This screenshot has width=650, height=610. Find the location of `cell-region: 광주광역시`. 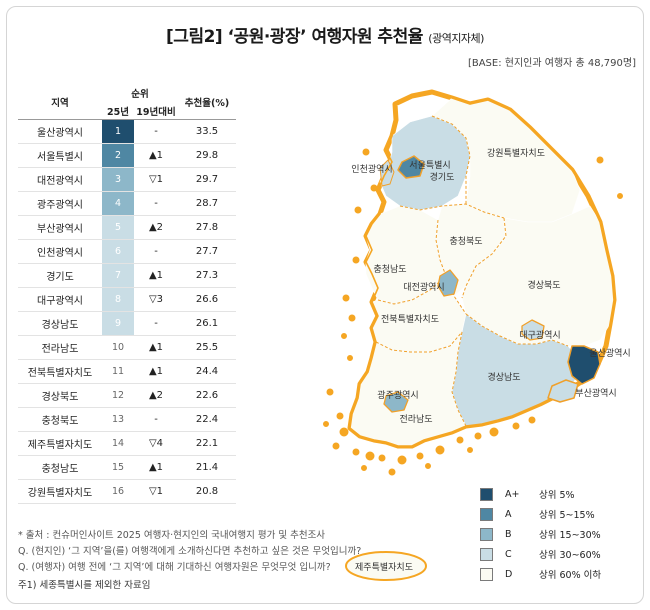

cell-region: 광주광역시 is located at coordinates (60, 203).